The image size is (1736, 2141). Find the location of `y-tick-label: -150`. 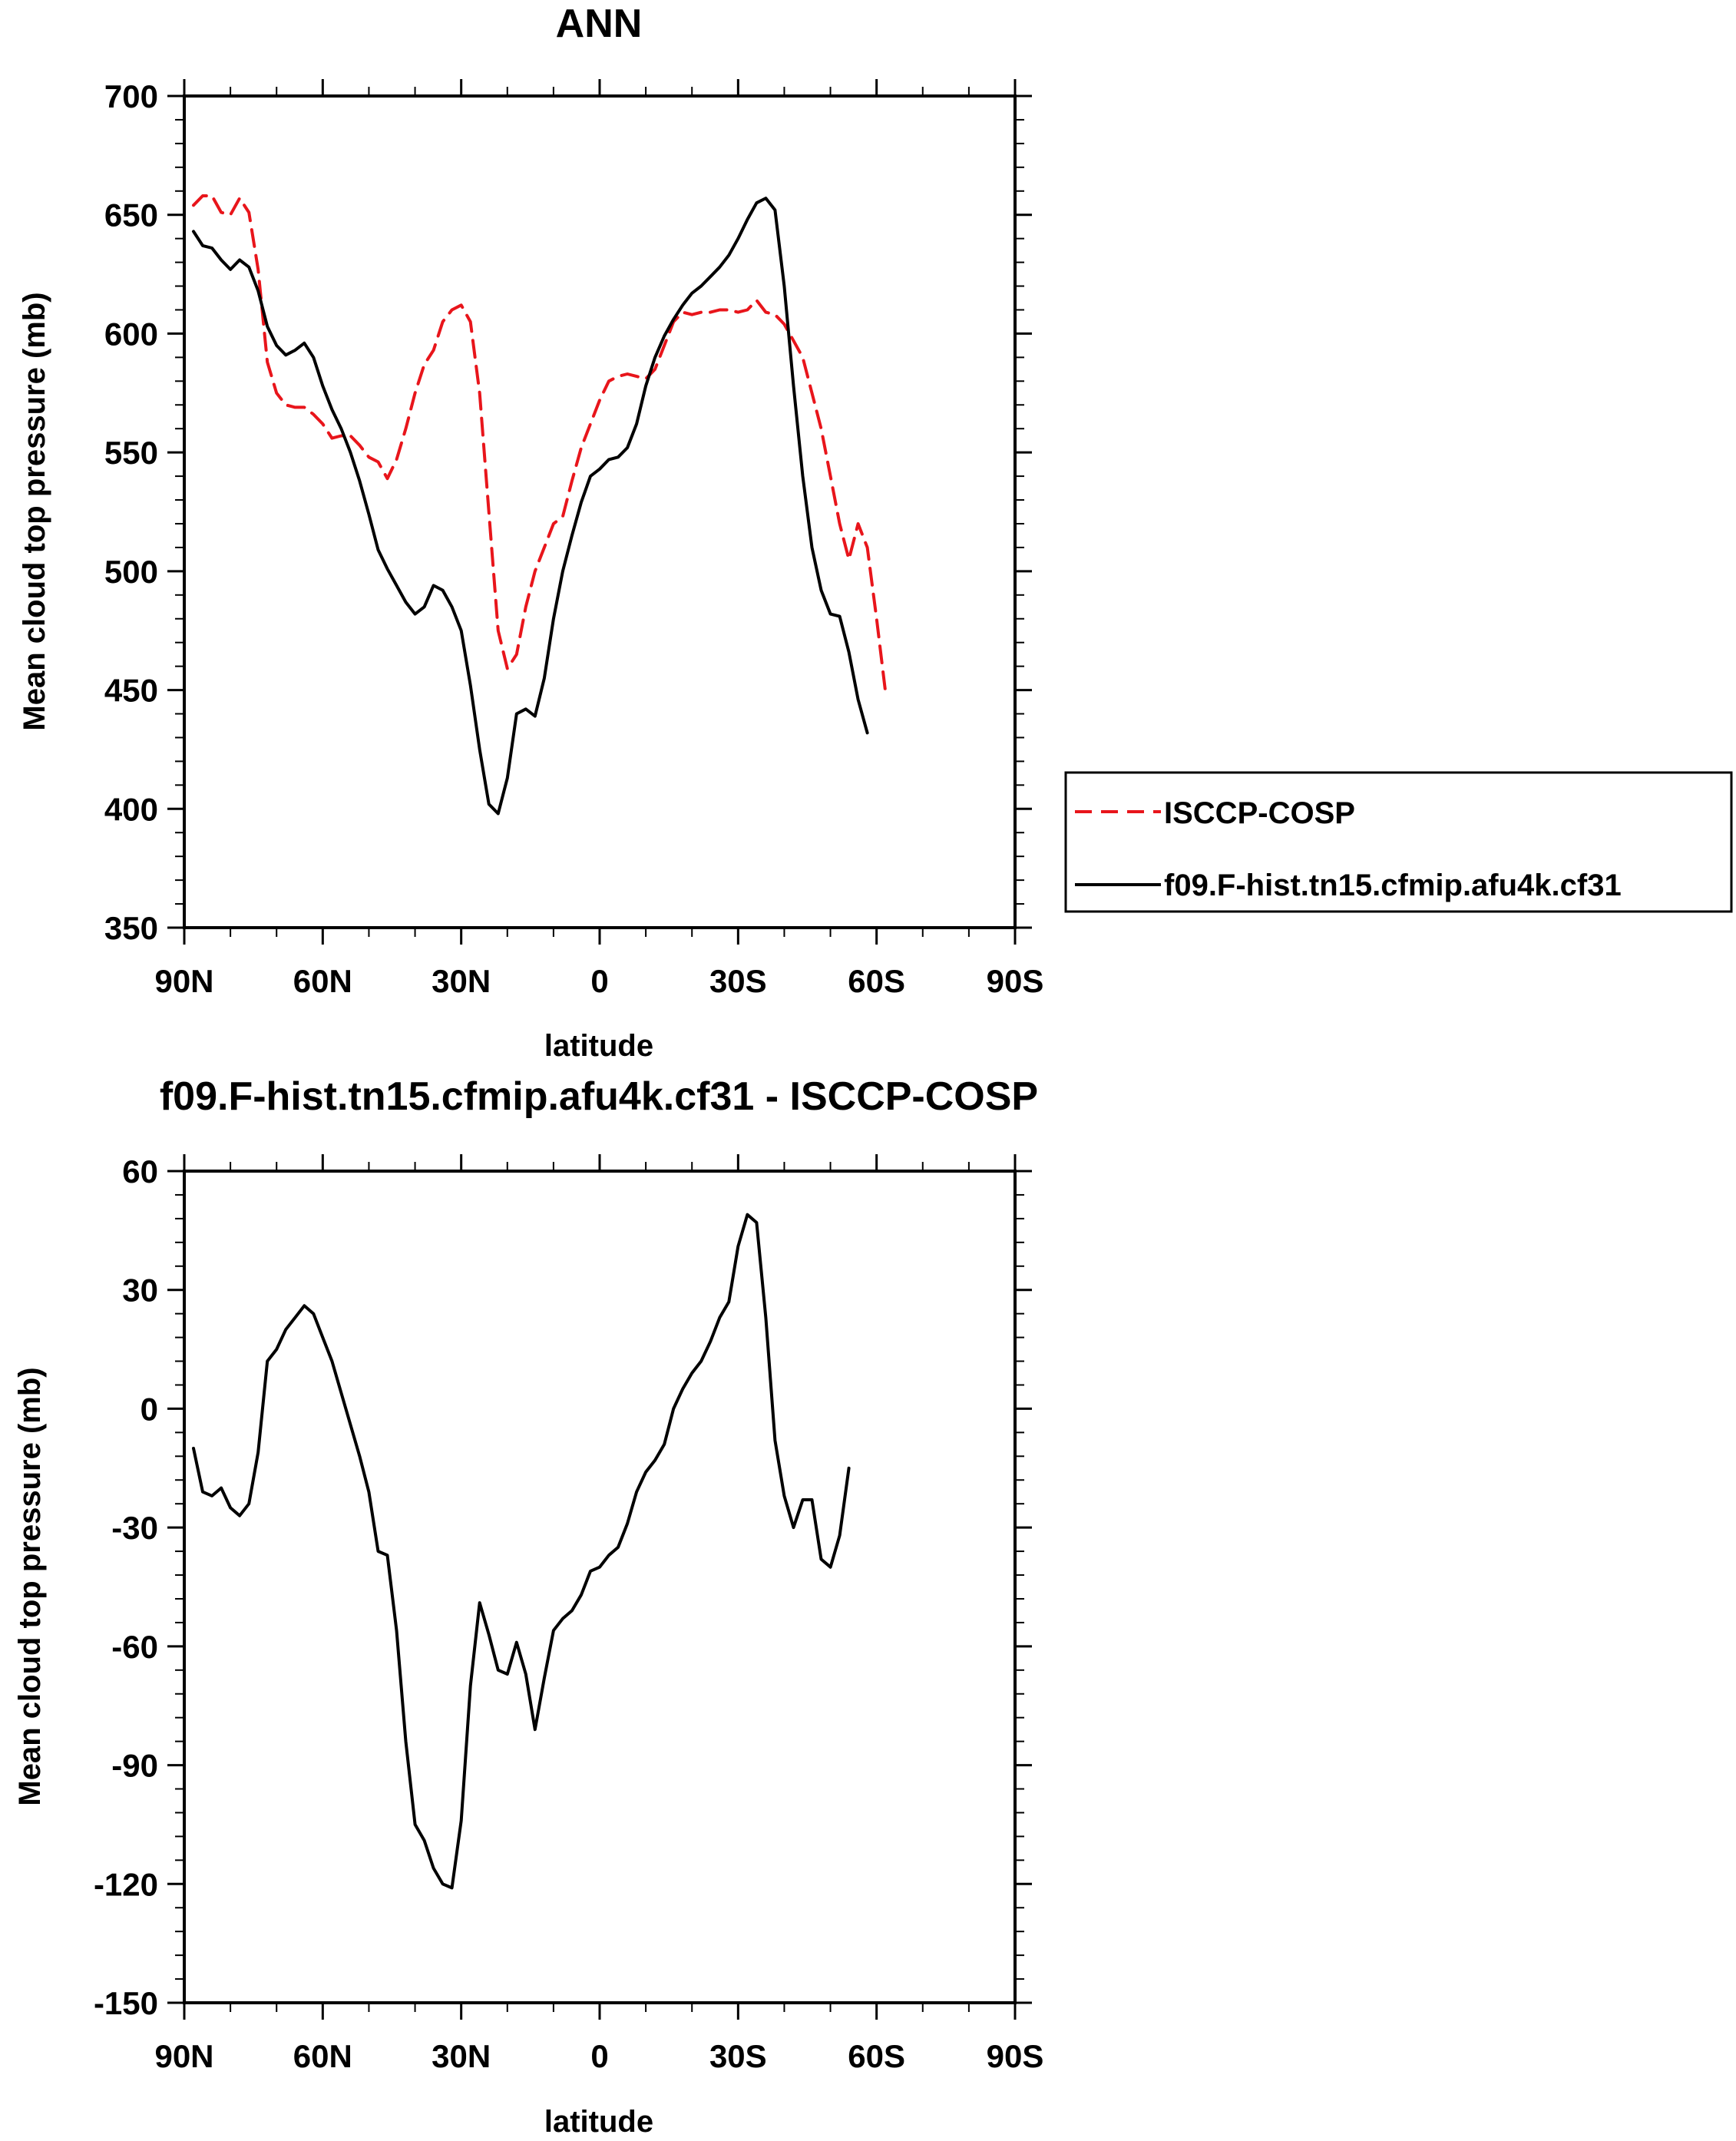

y-tick-label: -150 is located at coordinates (126, 2003).